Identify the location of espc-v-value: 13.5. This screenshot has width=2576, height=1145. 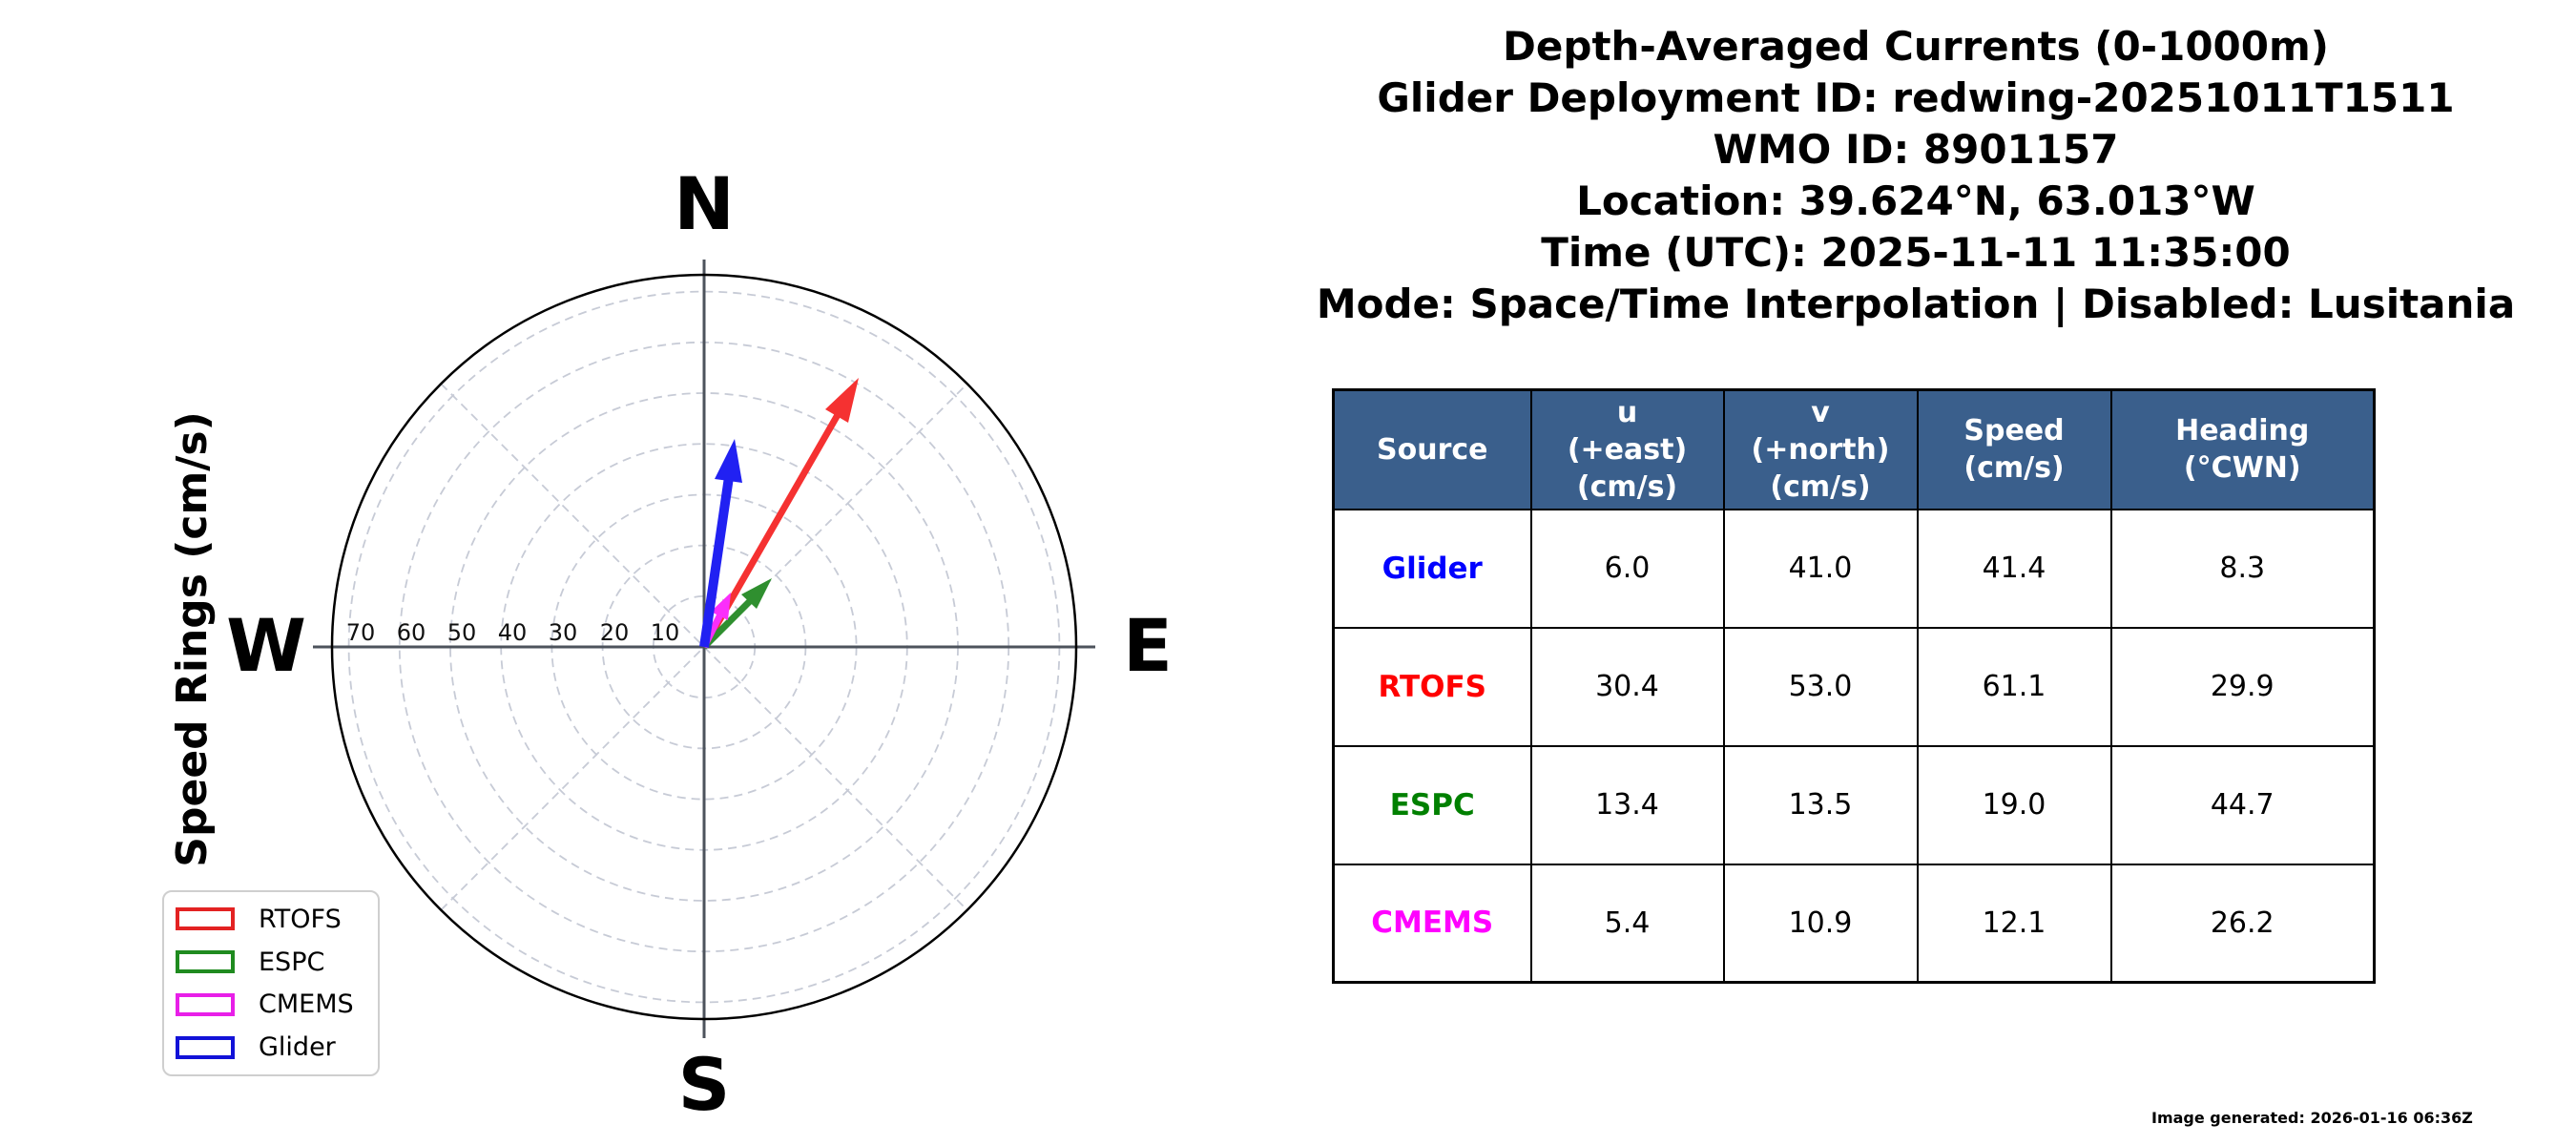
(1820, 804).